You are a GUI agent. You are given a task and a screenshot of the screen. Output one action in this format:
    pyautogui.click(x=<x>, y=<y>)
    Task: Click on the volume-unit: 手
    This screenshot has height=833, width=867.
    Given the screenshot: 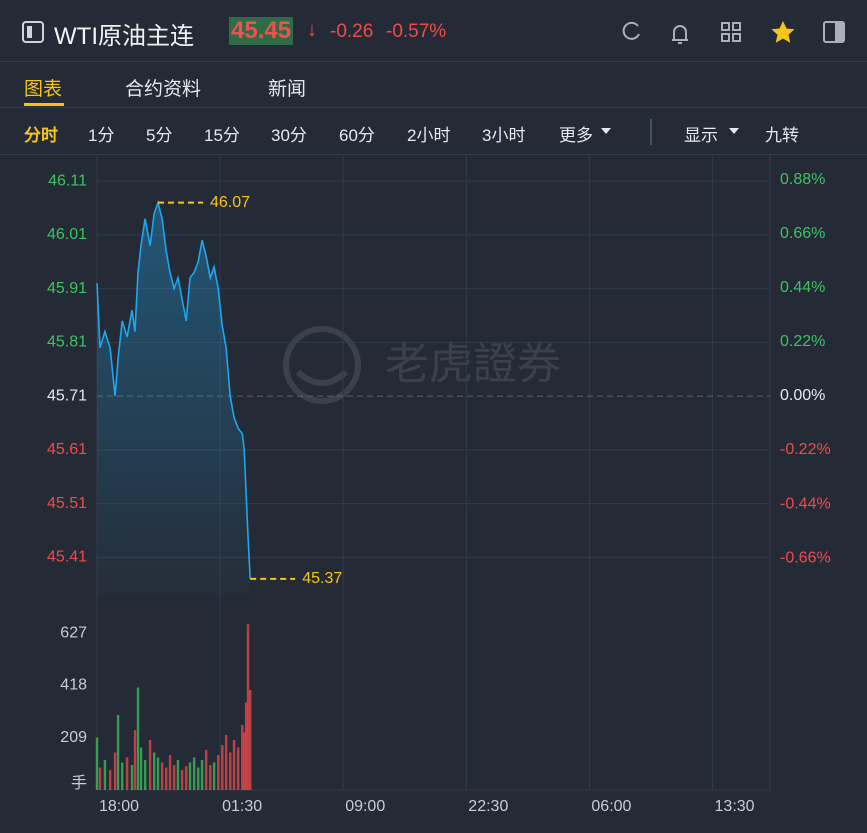 What is the action you would take?
    pyautogui.click(x=79, y=783)
    